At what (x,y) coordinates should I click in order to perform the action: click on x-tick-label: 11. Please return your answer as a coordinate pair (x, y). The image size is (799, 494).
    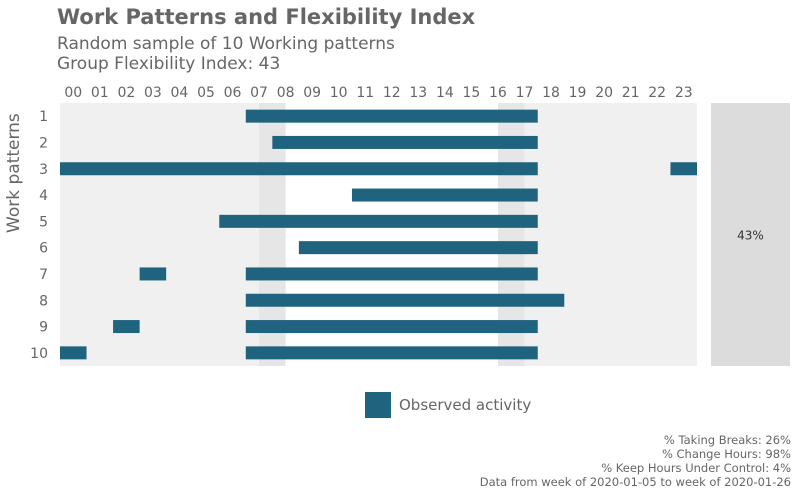
    Looking at the image, I should click on (365, 93).